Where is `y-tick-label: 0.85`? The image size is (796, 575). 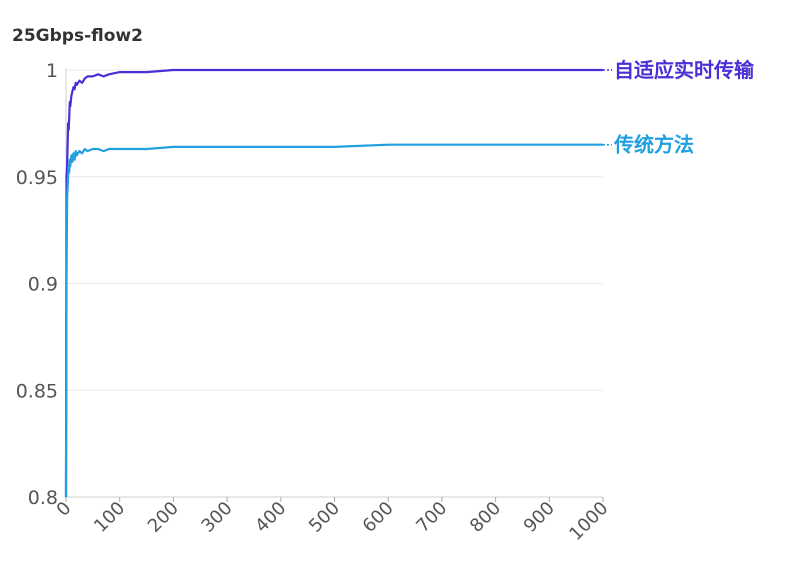 y-tick-label: 0.85 is located at coordinates (37, 391).